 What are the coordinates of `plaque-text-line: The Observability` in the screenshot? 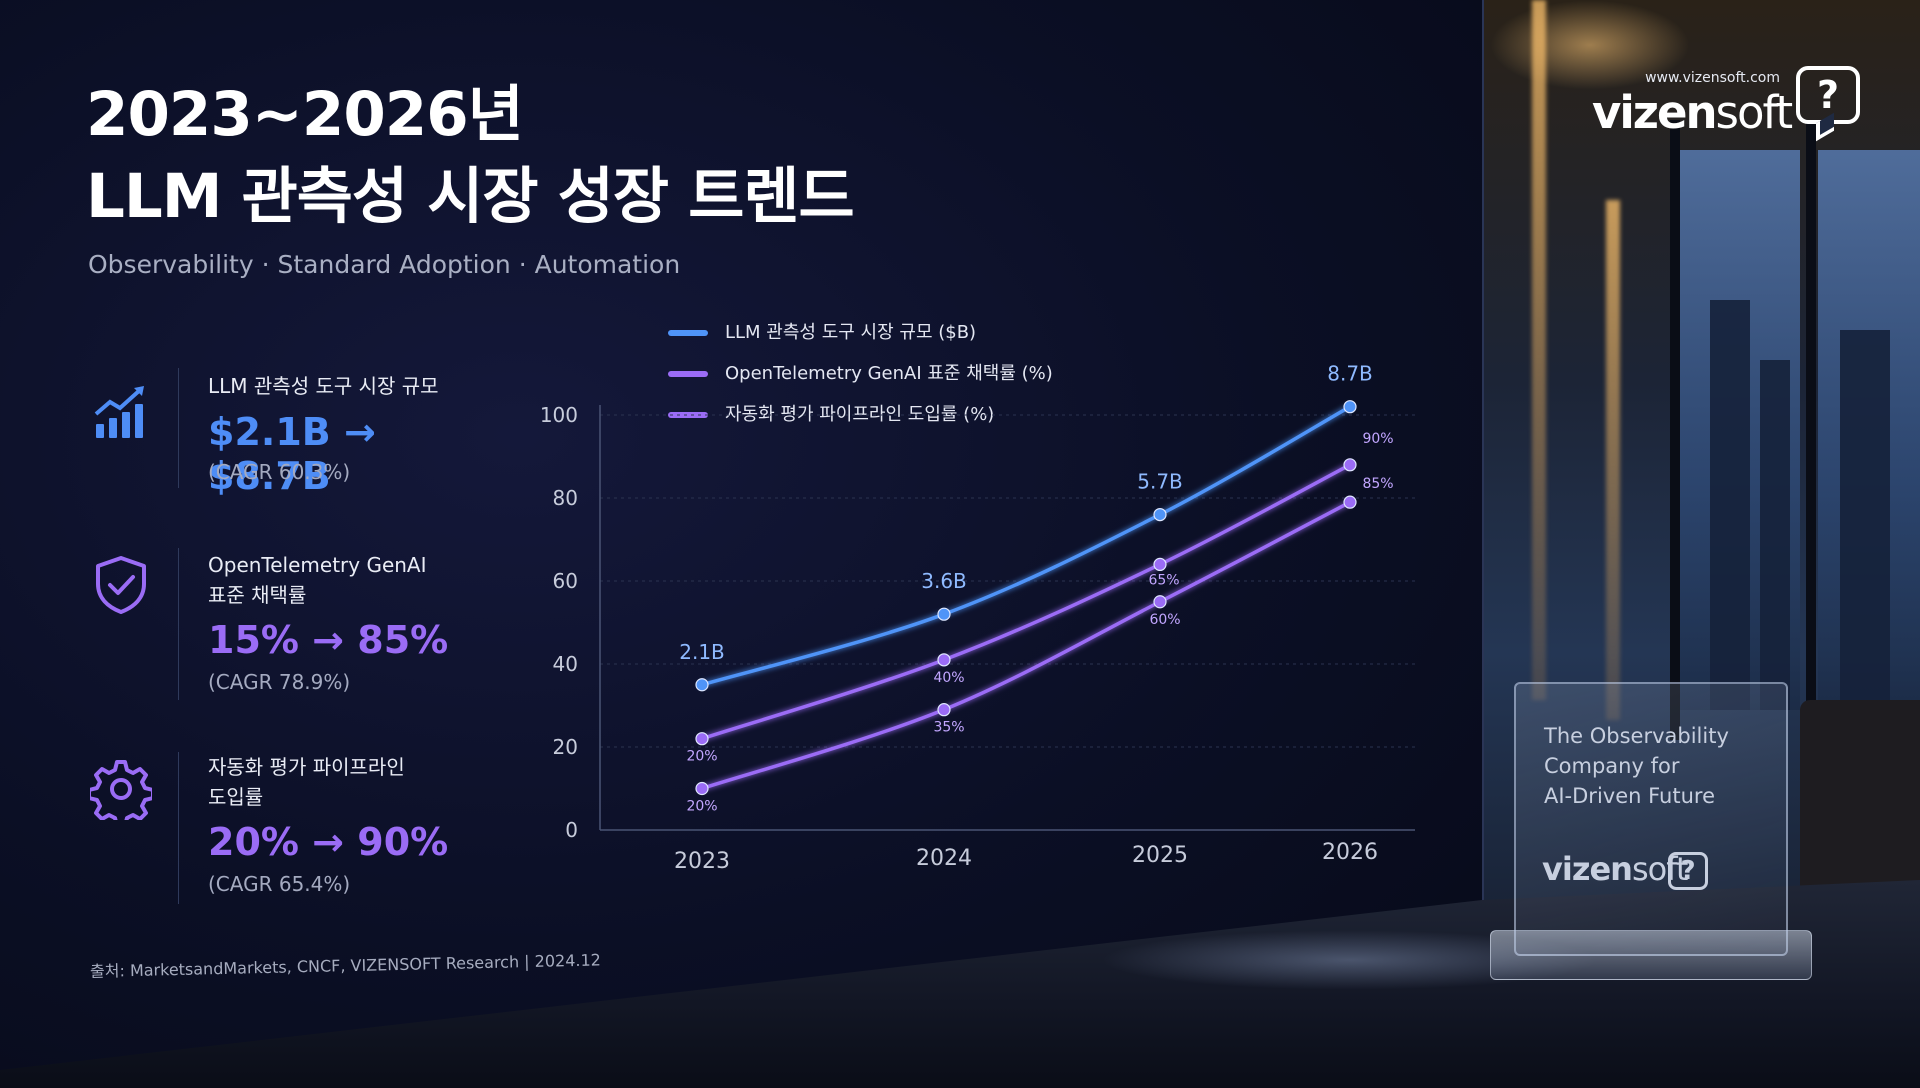 It's located at (1636, 736).